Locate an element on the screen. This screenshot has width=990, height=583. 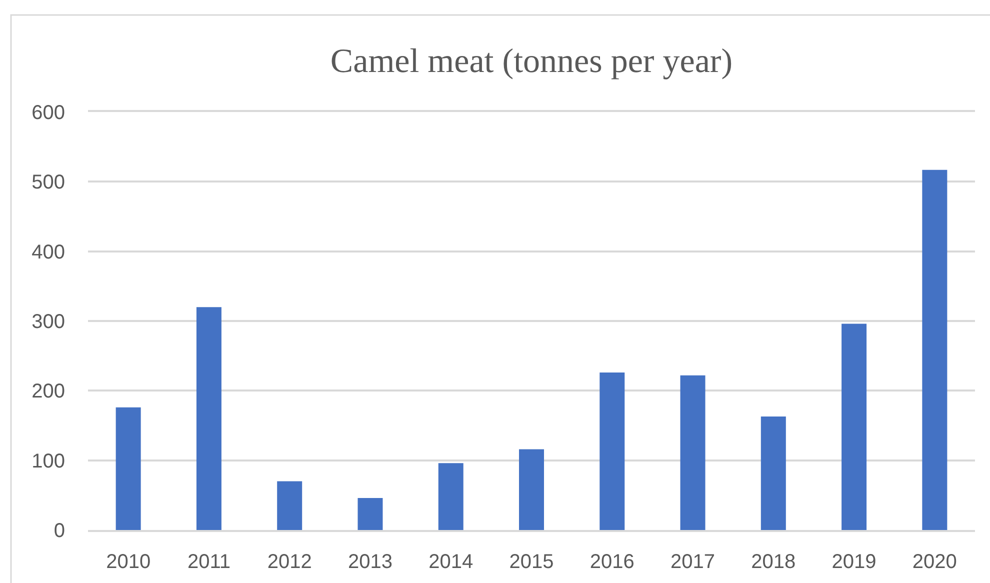
x-tick-label: 2016 is located at coordinates (612, 561).